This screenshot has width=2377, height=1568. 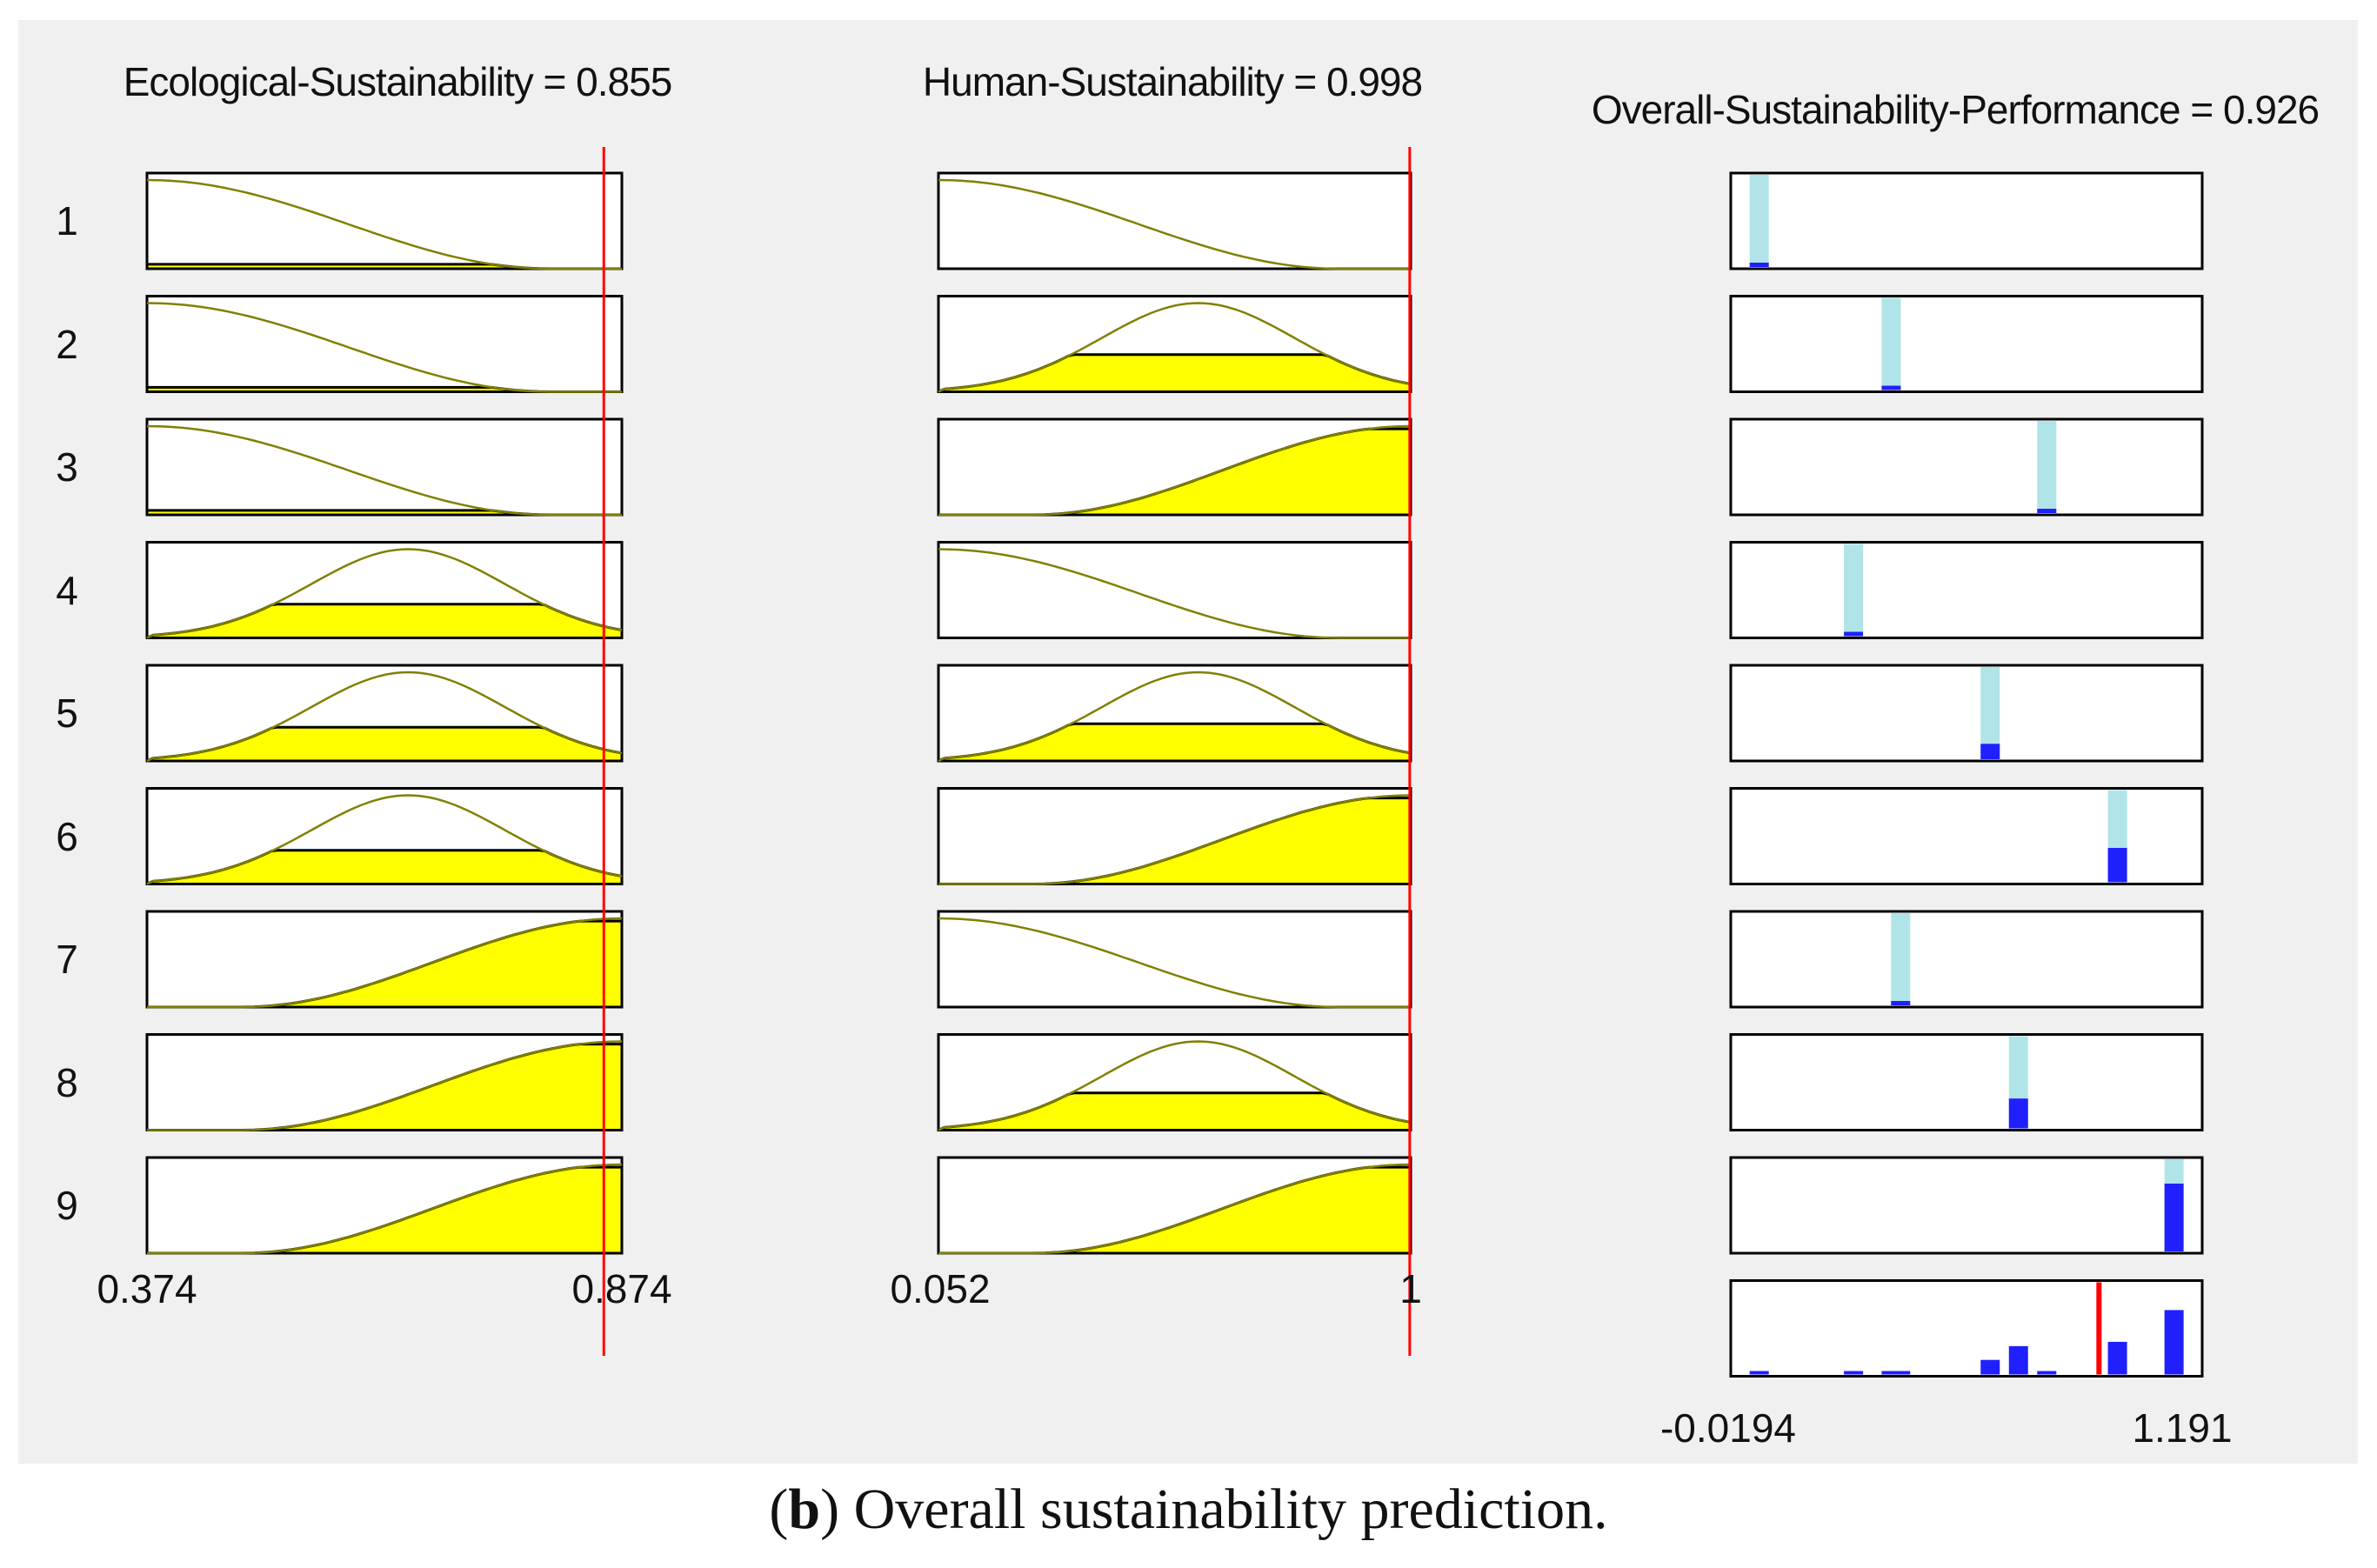 I want to click on human-title: Human-Sustainability = 0.998, so click(x=1172, y=81).